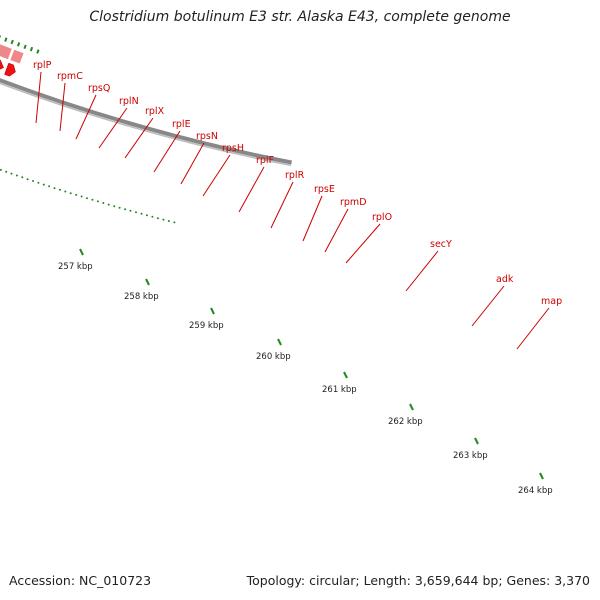 This screenshot has width=600, height=600. I want to click on gene-label-rplX: rplX, so click(155, 111).